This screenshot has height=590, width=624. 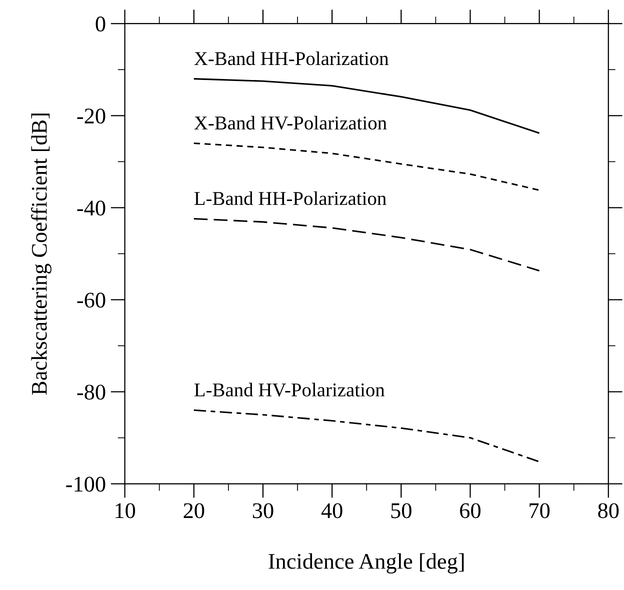 What do you see at coordinates (331, 510) in the screenshot?
I see `x-tick-label: 40` at bounding box center [331, 510].